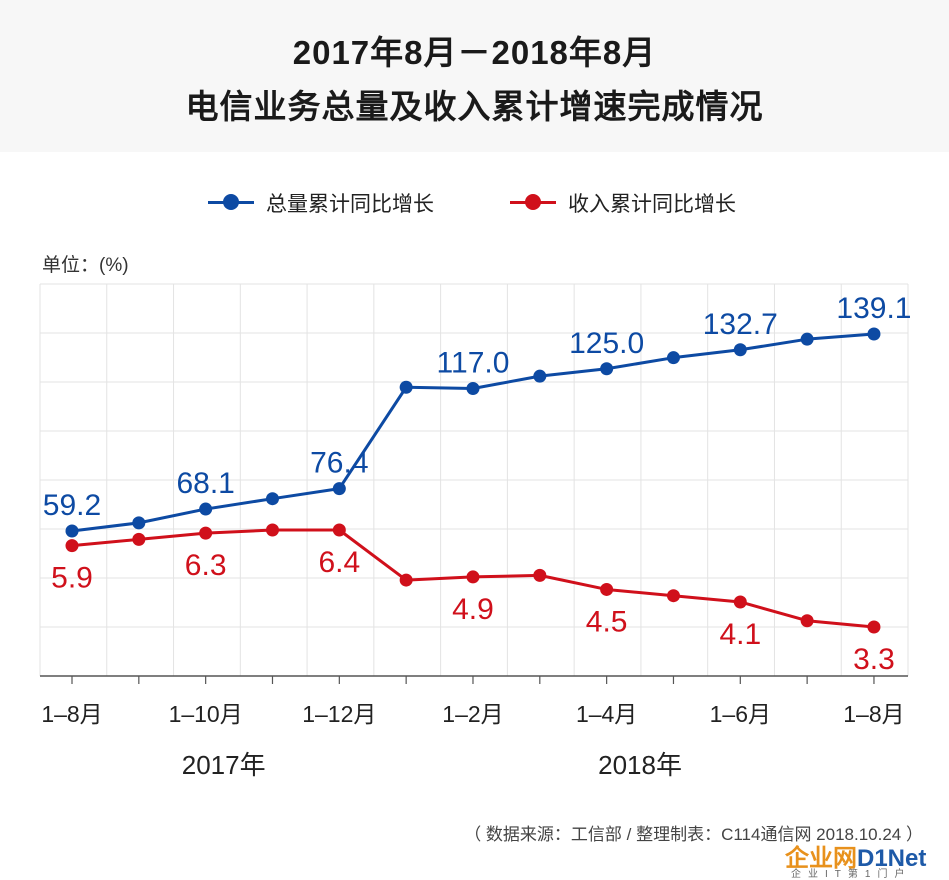 Image resolution: width=949 pixels, height=880 pixels. What do you see at coordinates (473, 362) in the screenshot?
I see `data-label-total: 117.0` at bounding box center [473, 362].